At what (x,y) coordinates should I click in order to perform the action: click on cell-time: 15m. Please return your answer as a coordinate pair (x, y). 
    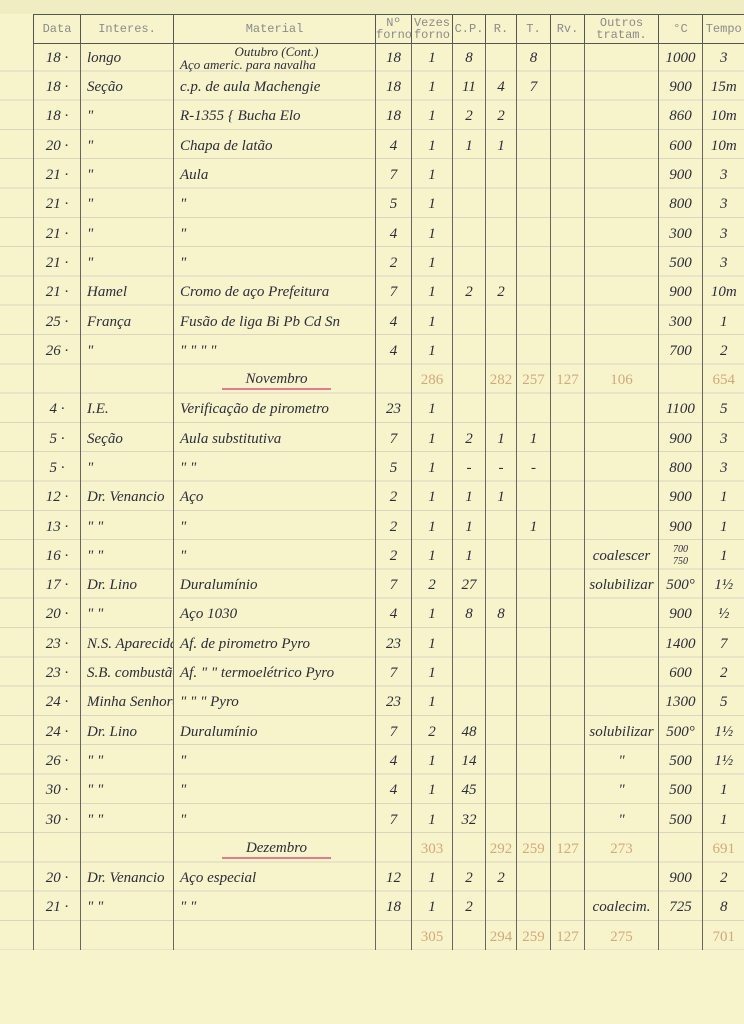
    Looking at the image, I should click on (723, 88).